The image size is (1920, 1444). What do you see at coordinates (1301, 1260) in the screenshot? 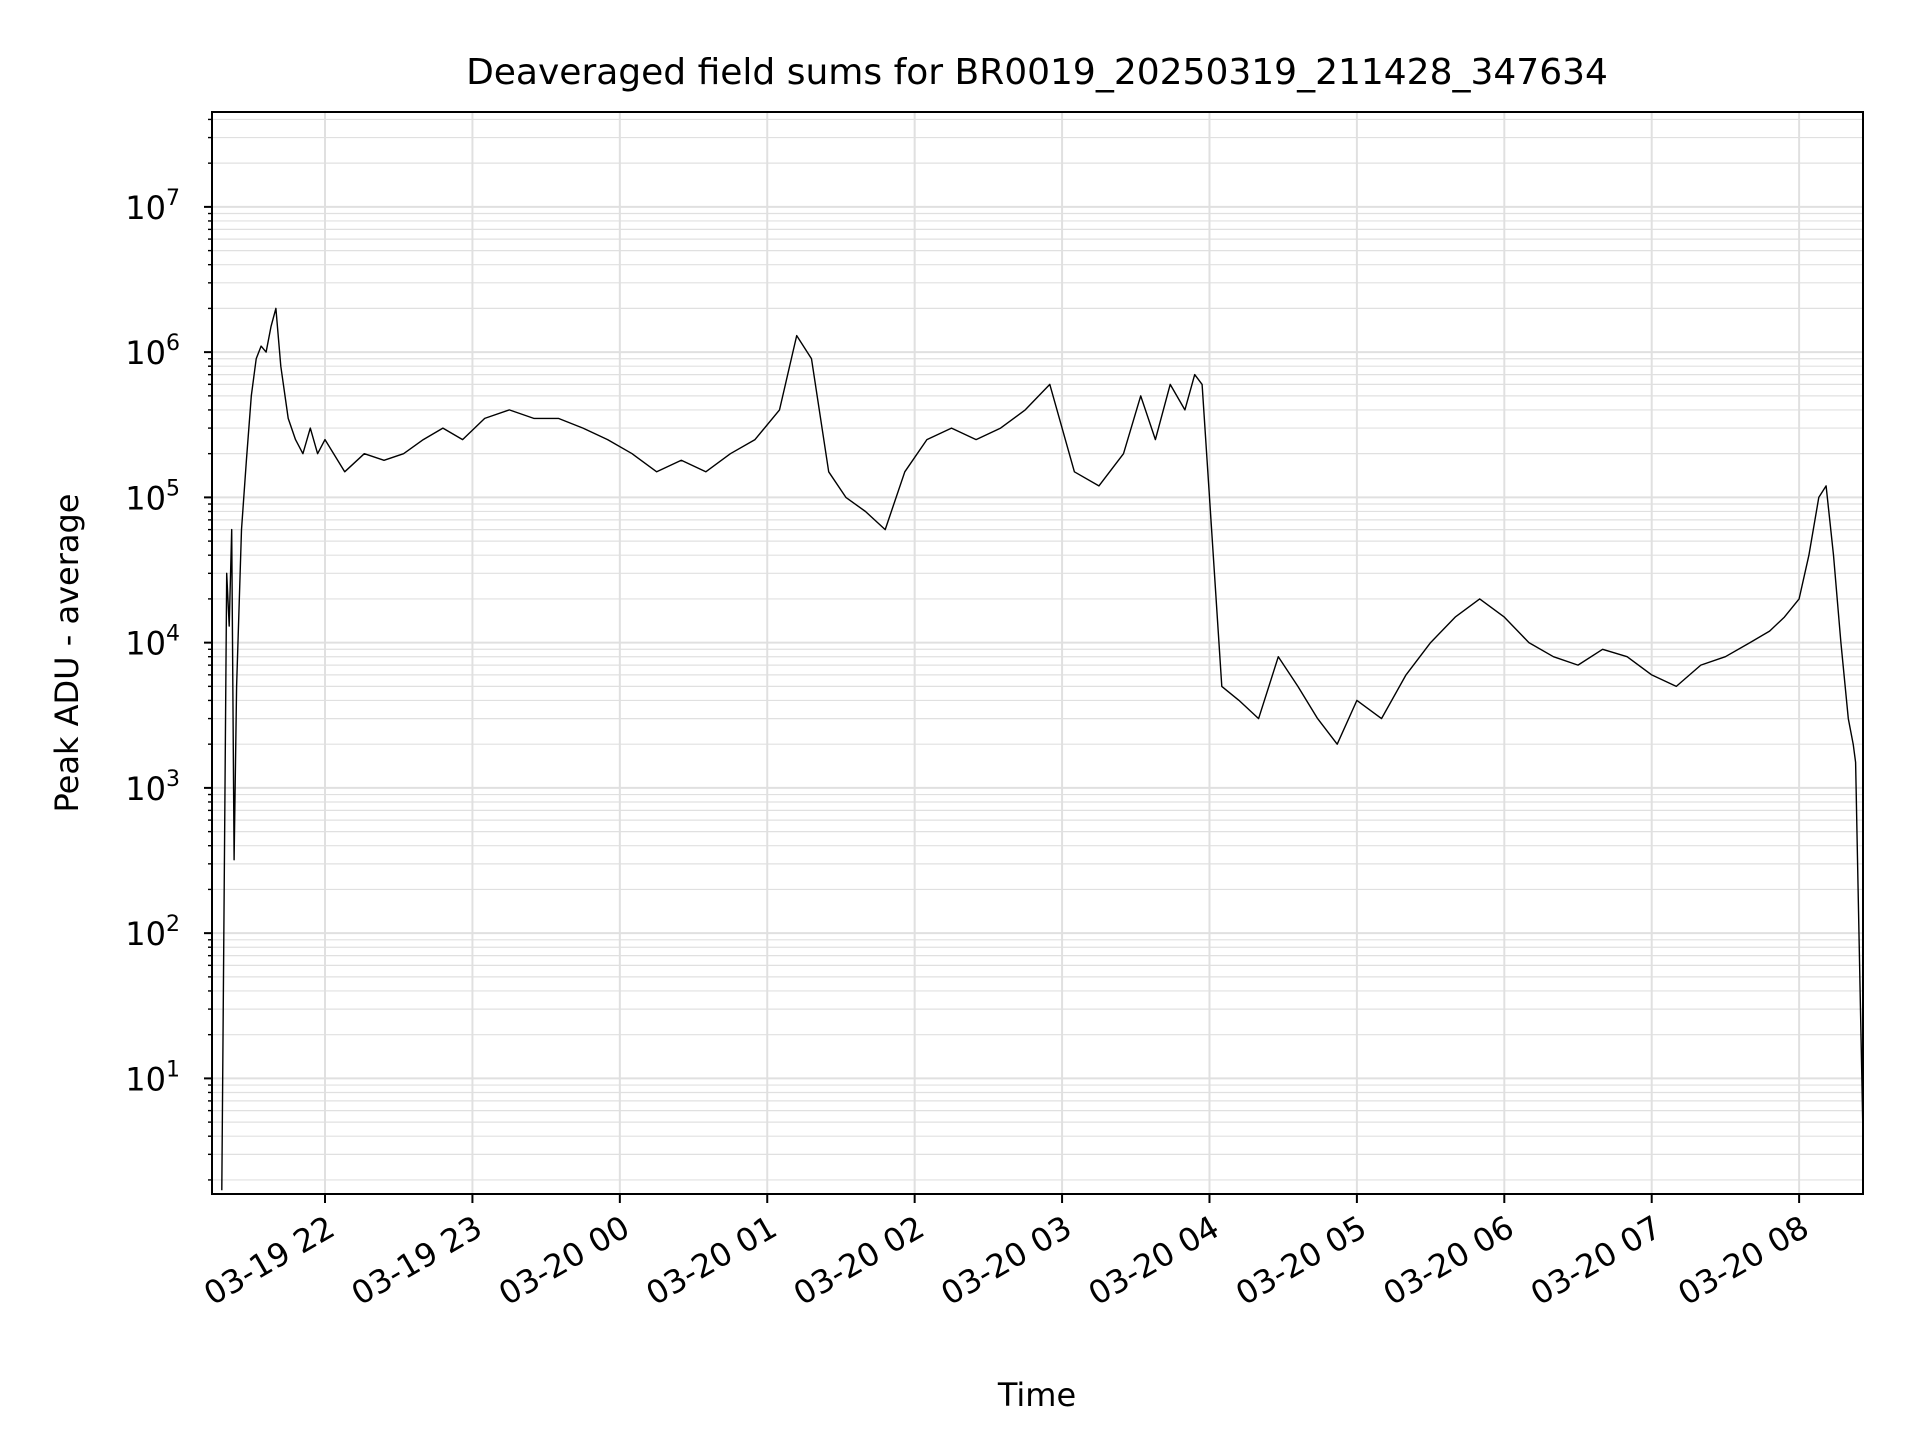
I see `x-tick-label: 03-20 05` at bounding box center [1301, 1260].